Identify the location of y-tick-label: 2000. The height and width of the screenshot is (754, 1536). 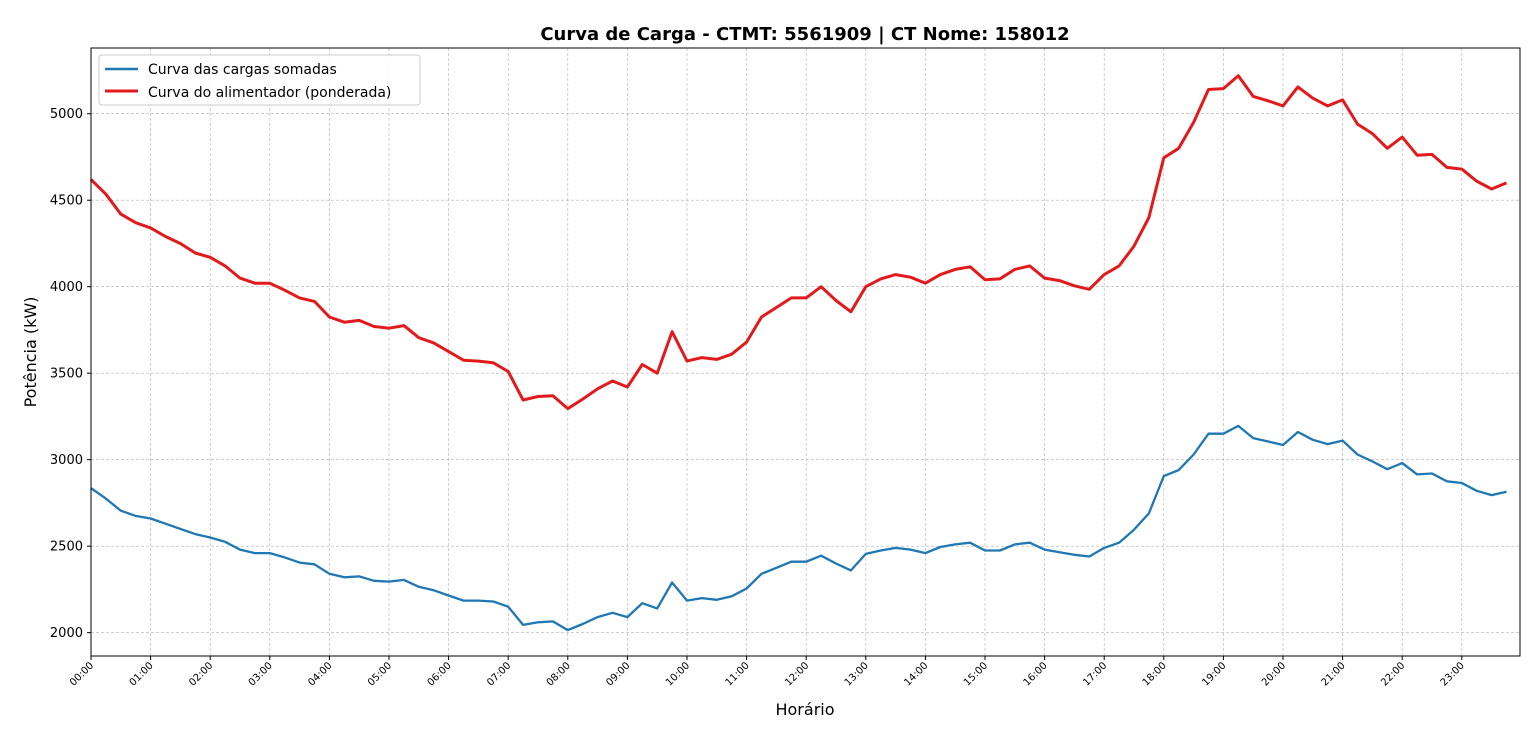
(66, 633).